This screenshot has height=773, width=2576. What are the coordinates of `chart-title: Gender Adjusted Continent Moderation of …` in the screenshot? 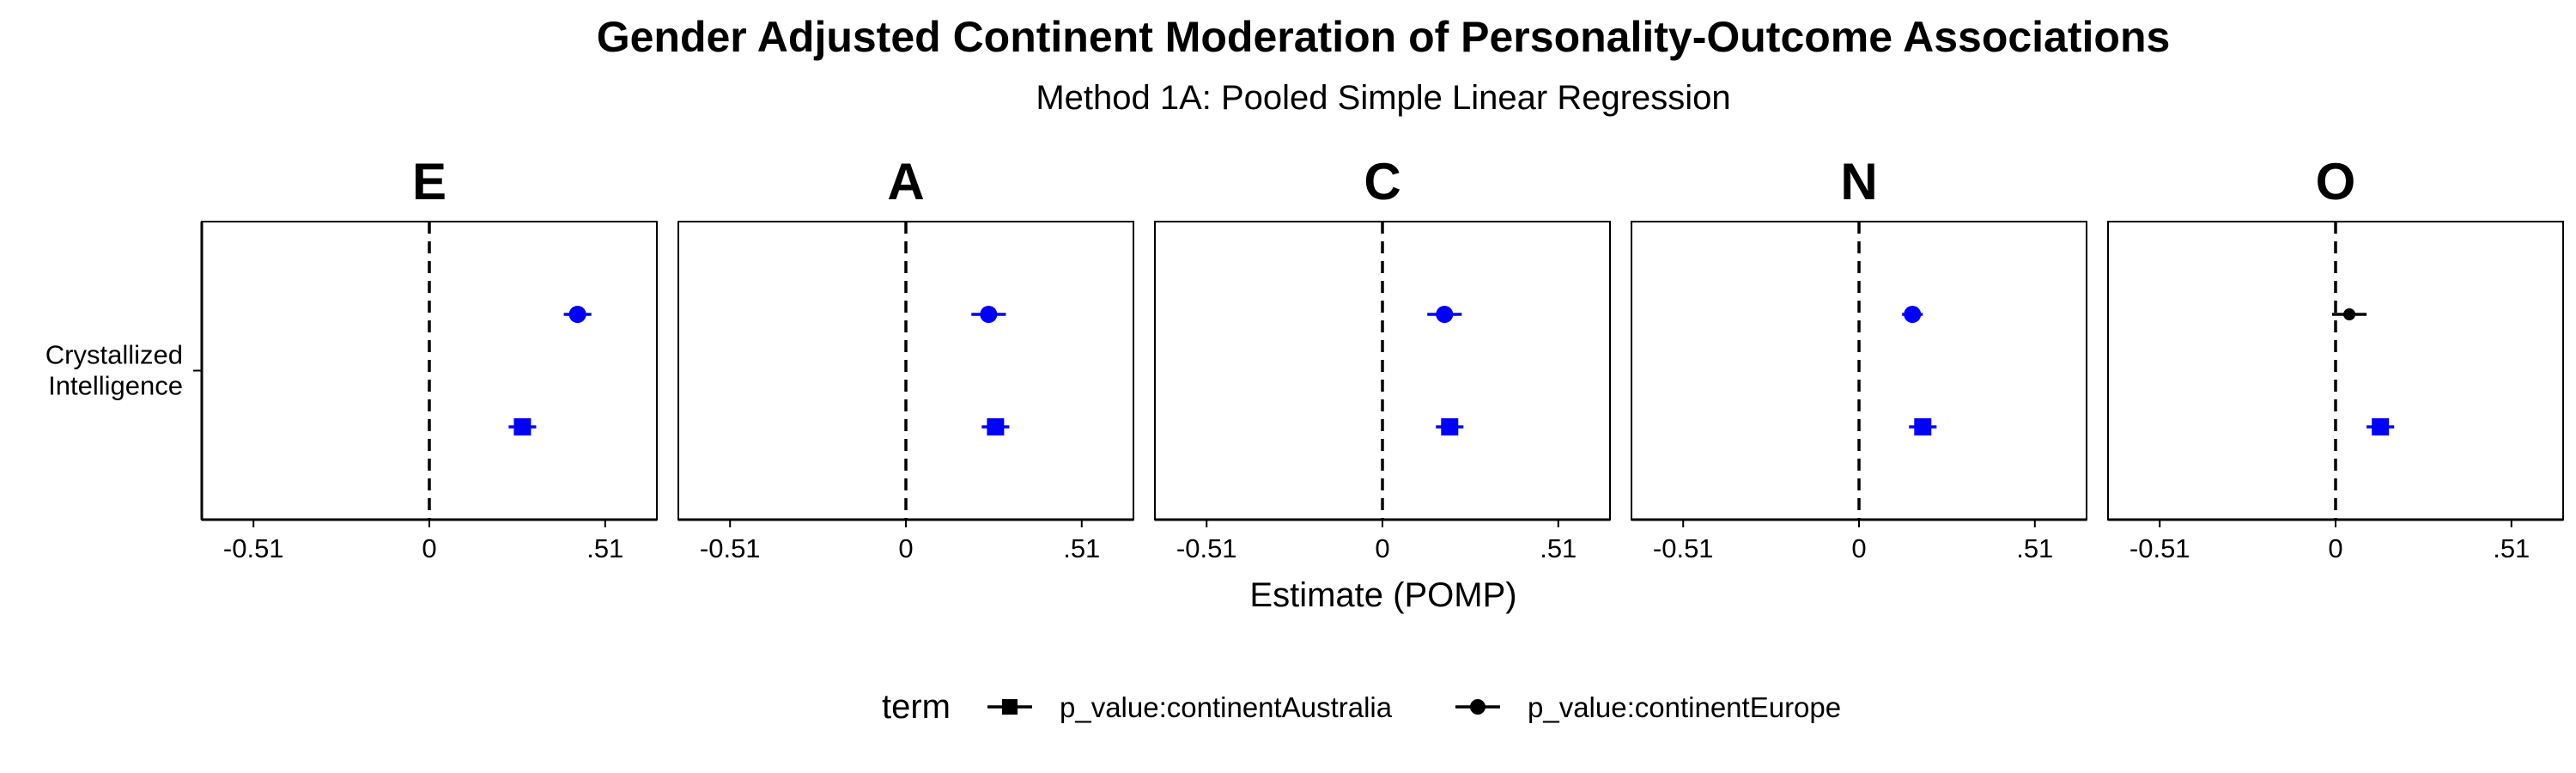 It's located at (1384, 37).